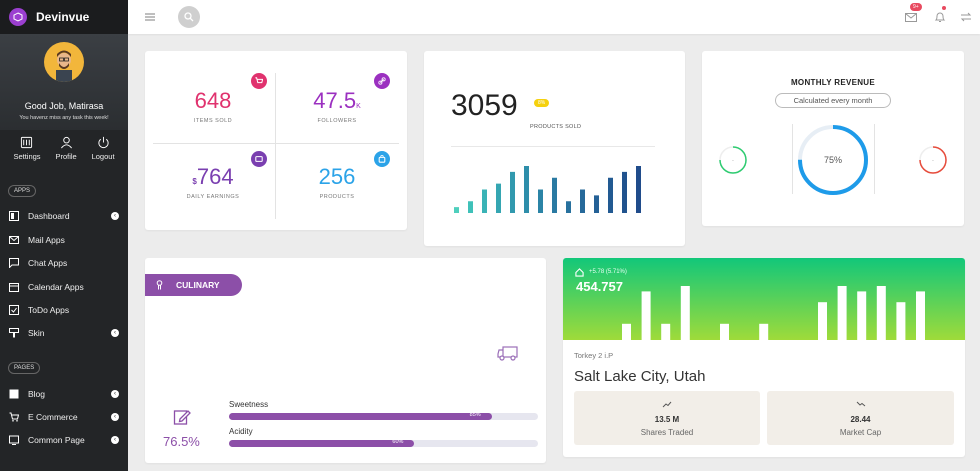 This screenshot has height=471, width=980. What do you see at coordinates (360, 416) in the screenshot?
I see `sweetness-bar-fill` at bounding box center [360, 416].